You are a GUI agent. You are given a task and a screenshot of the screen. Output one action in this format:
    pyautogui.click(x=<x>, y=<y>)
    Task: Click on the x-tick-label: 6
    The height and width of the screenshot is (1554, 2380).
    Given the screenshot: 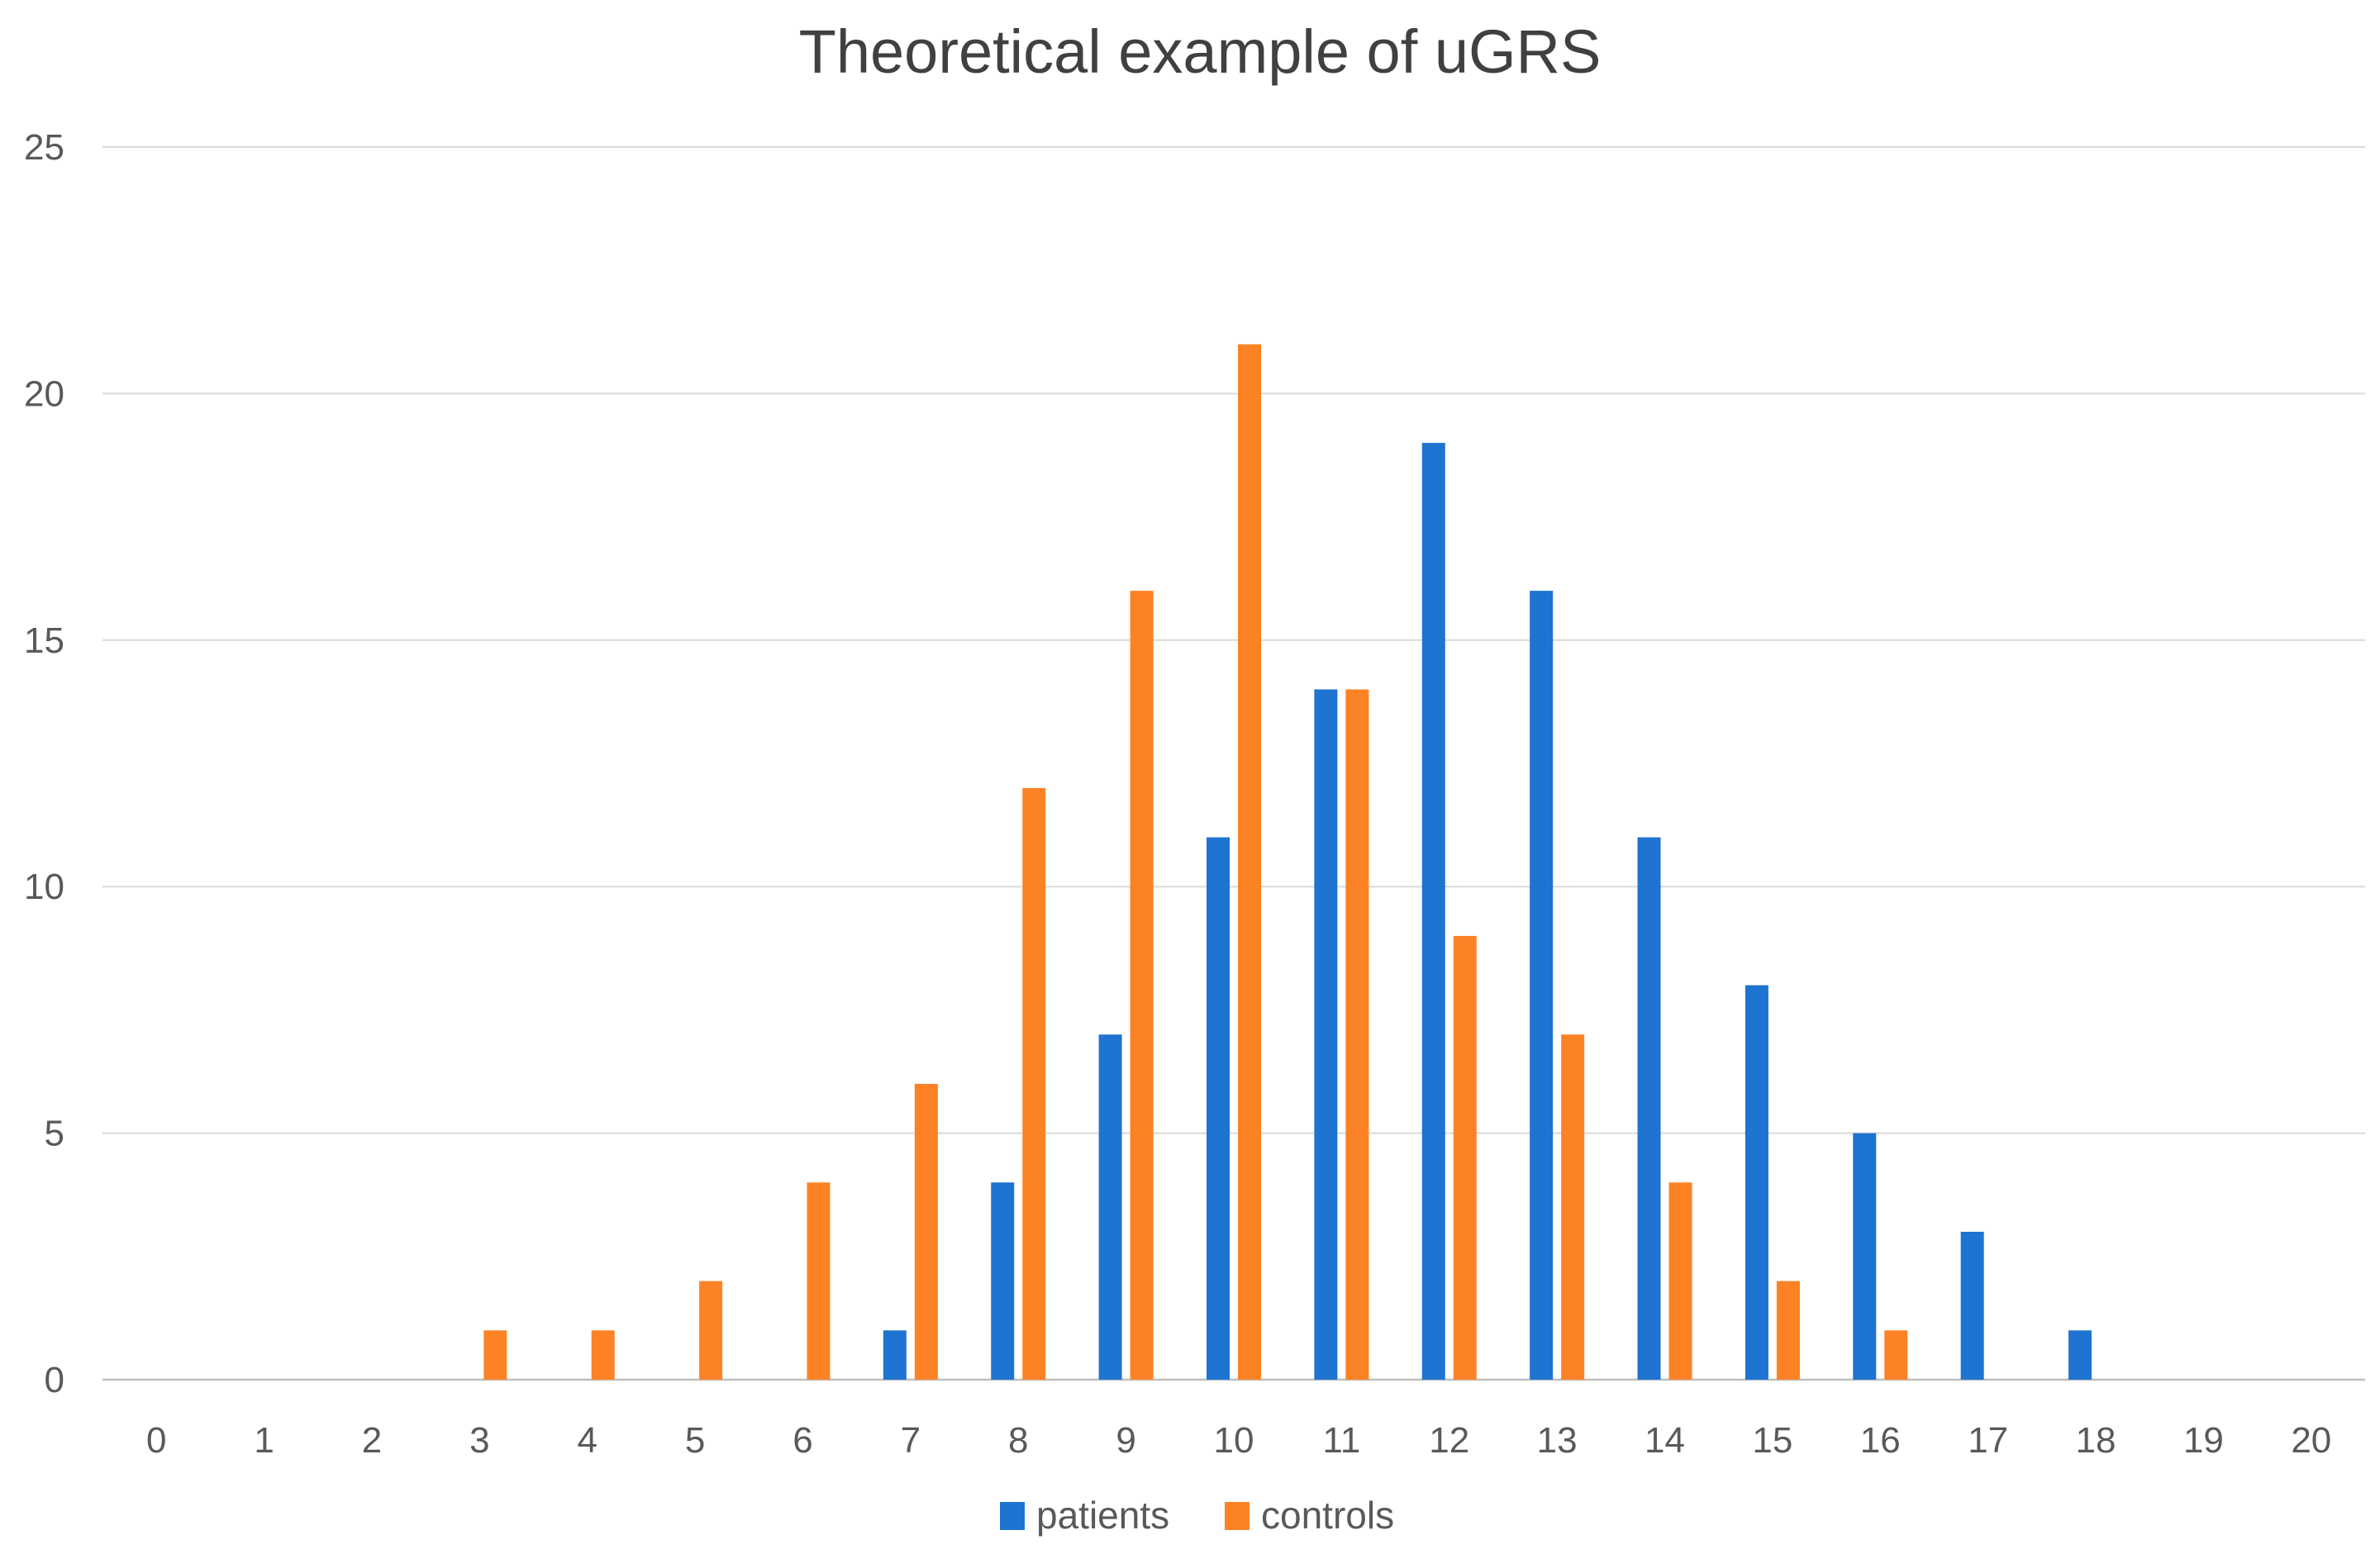 What is the action you would take?
    pyautogui.click(x=802, y=1440)
    